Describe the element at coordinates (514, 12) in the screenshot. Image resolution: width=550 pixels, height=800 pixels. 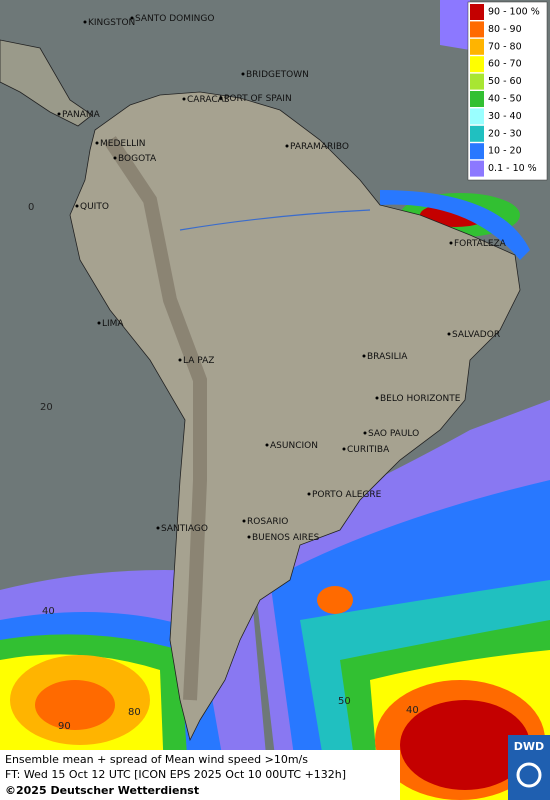
I see `legend-label: 90 - 100 %` at that location.